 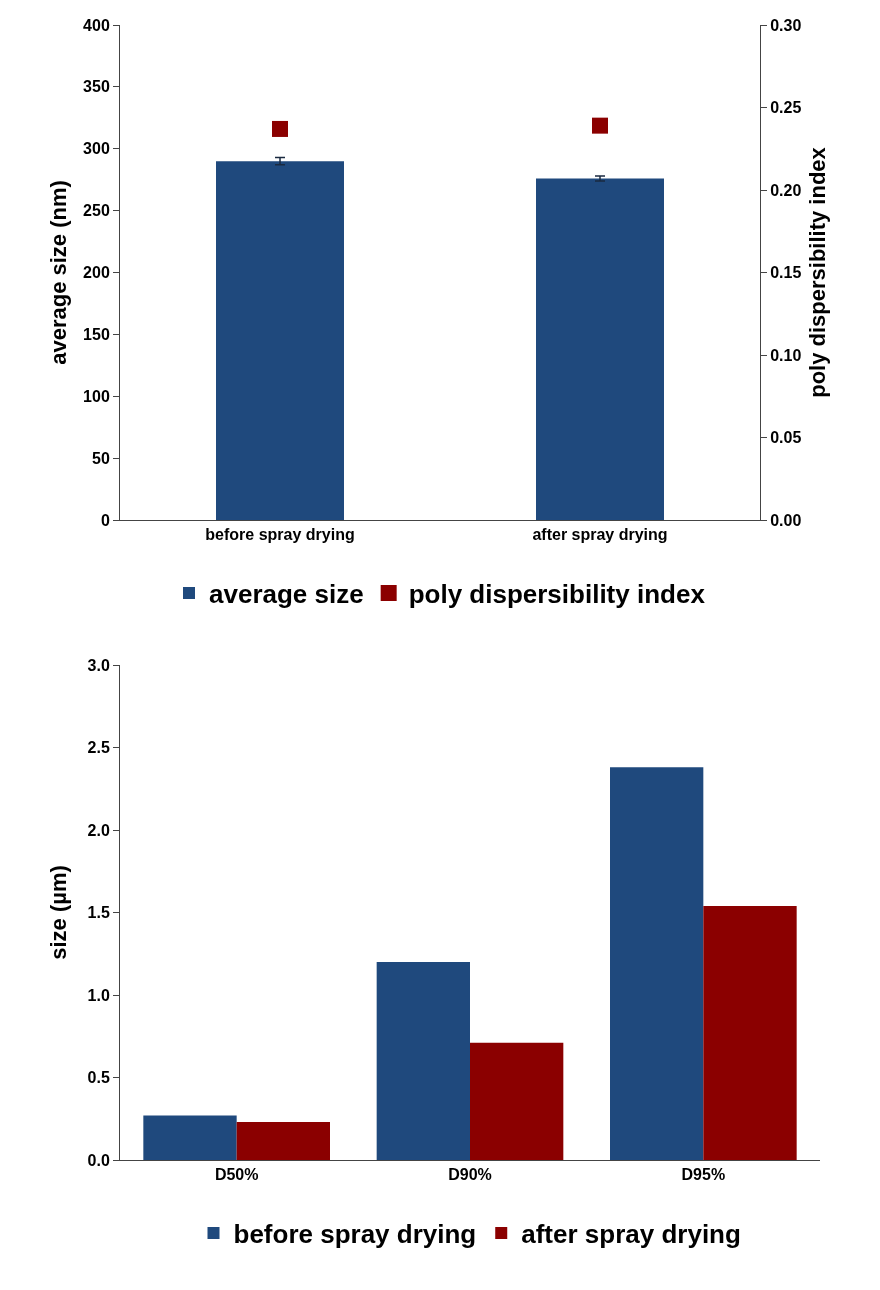 I want to click on y2-tick-label: 0.20, so click(x=786, y=190).